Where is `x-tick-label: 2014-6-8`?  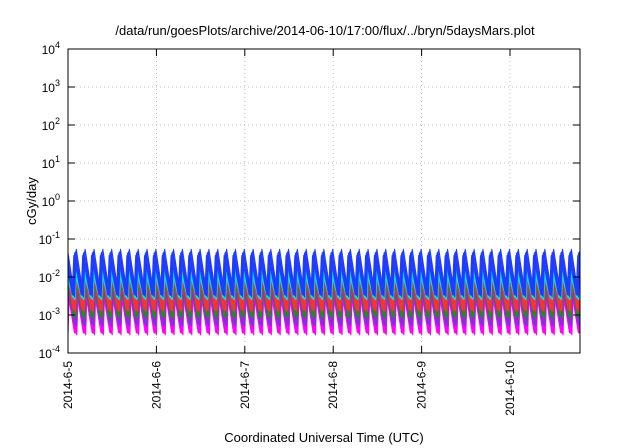 x-tick-label: 2014-6-8 is located at coordinates (333, 385).